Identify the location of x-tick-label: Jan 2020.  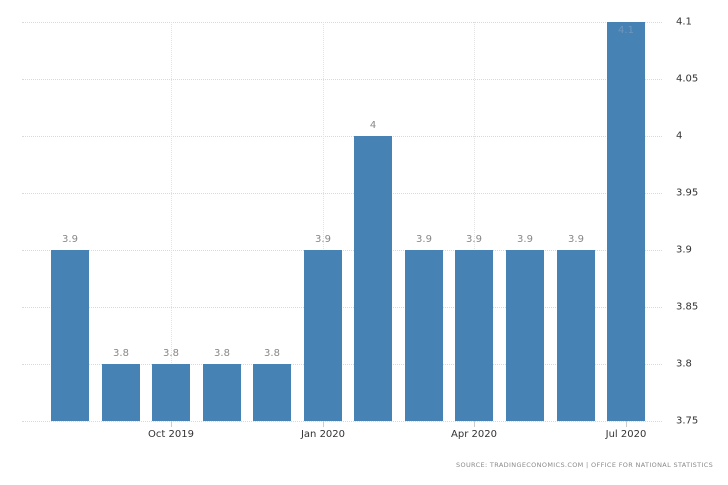
(323, 434).